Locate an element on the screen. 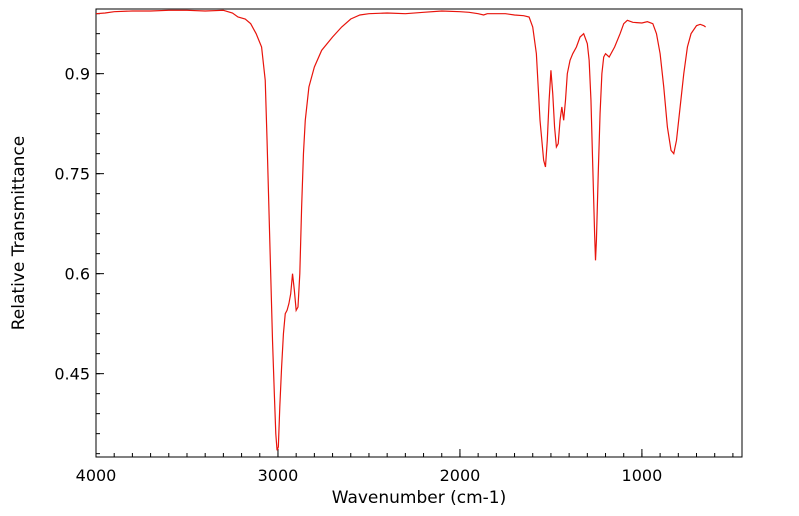 The width and height of the screenshot is (799, 516). y-tick-label: 0.6 is located at coordinates (77, 274).